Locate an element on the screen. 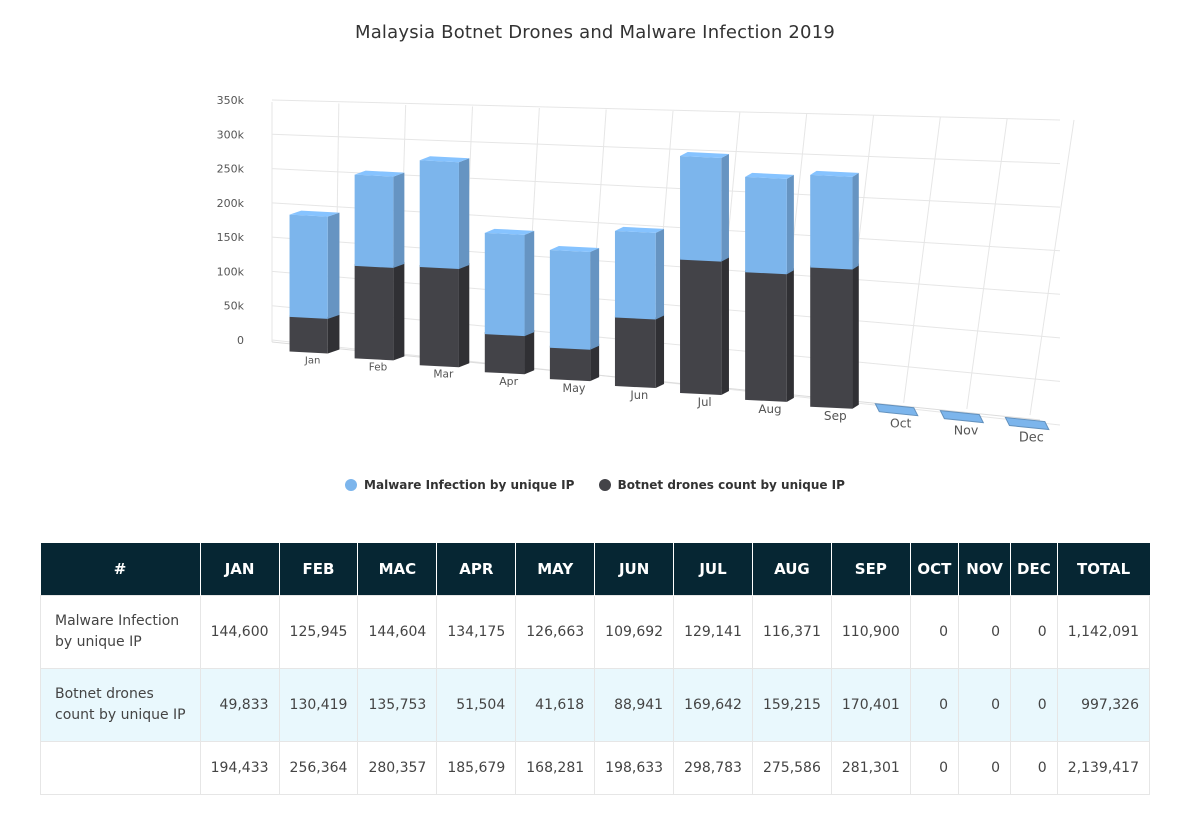 The width and height of the screenshot is (1203, 821). x-tick-label: Sep is located at coordinates (835, 416).